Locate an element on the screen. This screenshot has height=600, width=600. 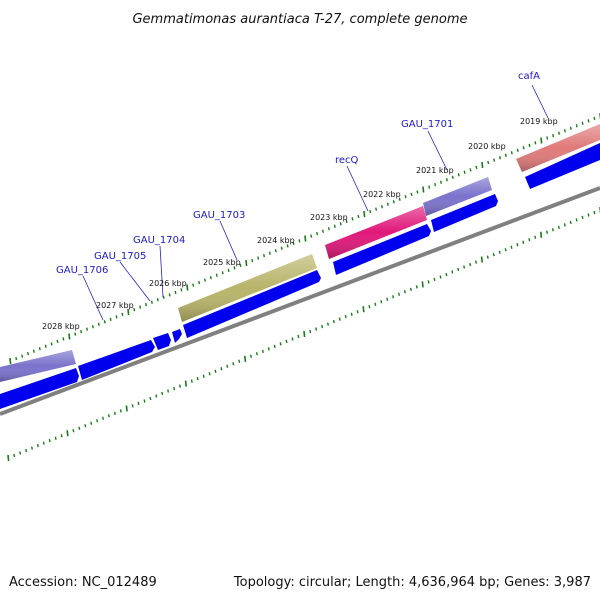
gene-label-GAU_1704: GAU_1704 is located at coordinates (159, 240).